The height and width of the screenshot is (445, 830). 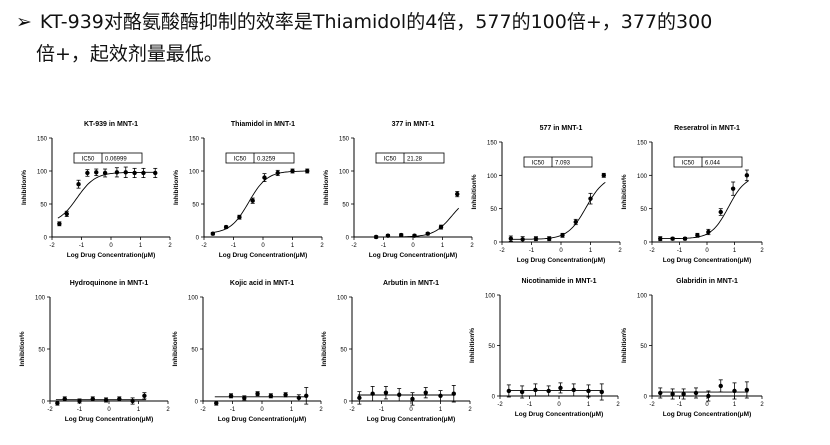 What do you see at coordinates (109, 283) in the screenshot?
I see `chart-title: Hydroquinone in MNT-1` at bounding box center [109, 283].